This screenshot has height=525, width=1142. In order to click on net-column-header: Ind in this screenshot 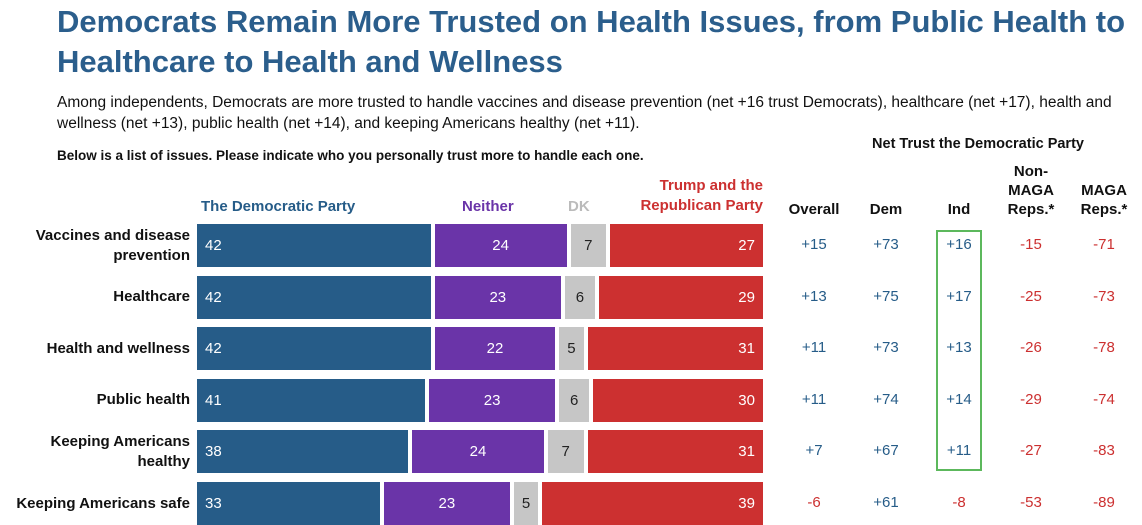, I will do `click(959, 209)`.